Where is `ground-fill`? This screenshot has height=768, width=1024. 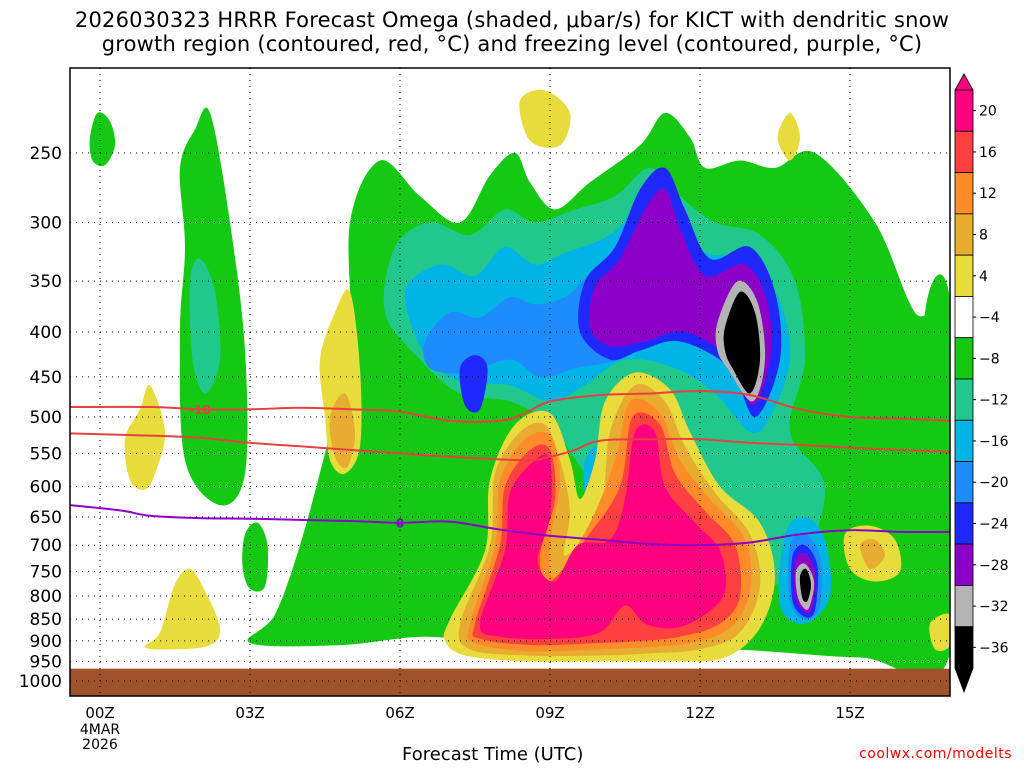 ground-fill is located at coordinates (510, 682).